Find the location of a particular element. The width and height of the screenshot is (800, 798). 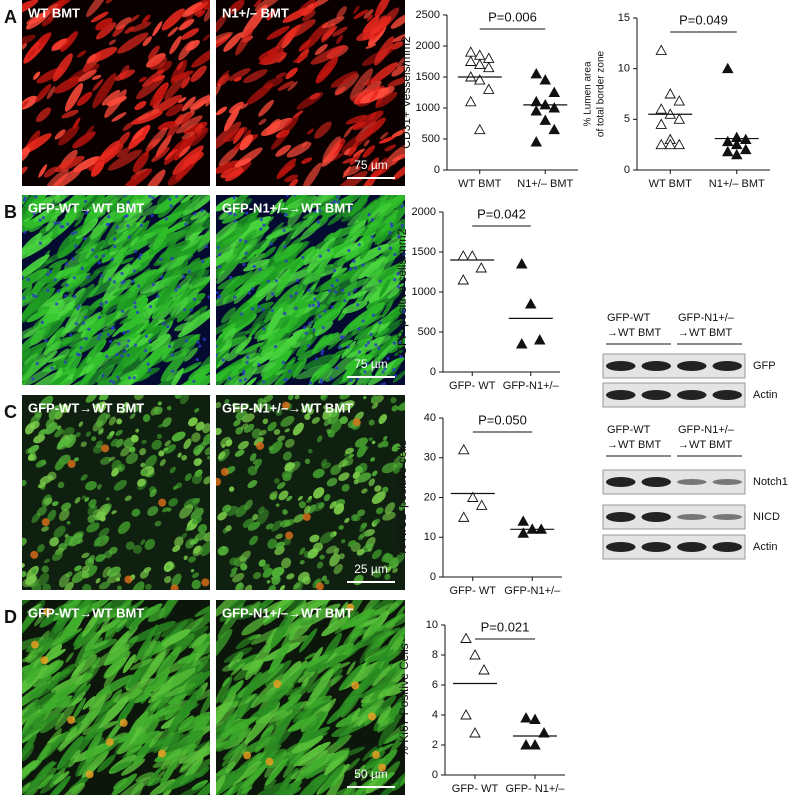

blot-band is located at coordinates (727, 547).